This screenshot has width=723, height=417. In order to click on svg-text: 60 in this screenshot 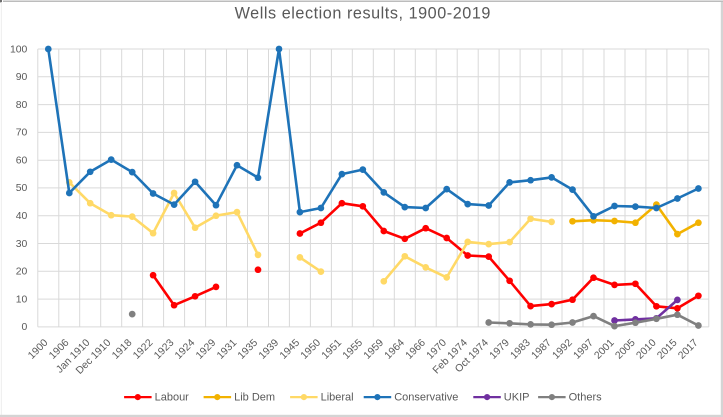, I will do `click(22, 161)`.